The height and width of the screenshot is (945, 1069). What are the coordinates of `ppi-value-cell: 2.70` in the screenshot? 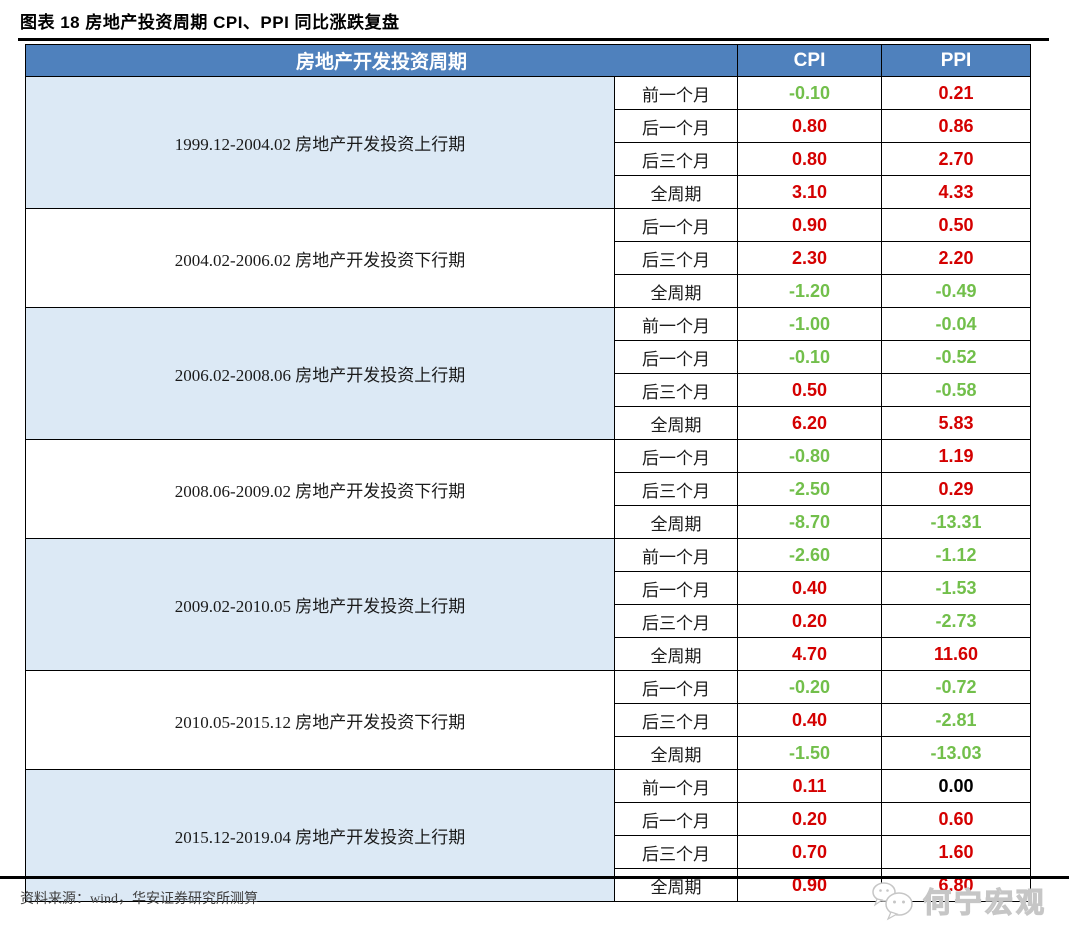 It's located at (956, 159).